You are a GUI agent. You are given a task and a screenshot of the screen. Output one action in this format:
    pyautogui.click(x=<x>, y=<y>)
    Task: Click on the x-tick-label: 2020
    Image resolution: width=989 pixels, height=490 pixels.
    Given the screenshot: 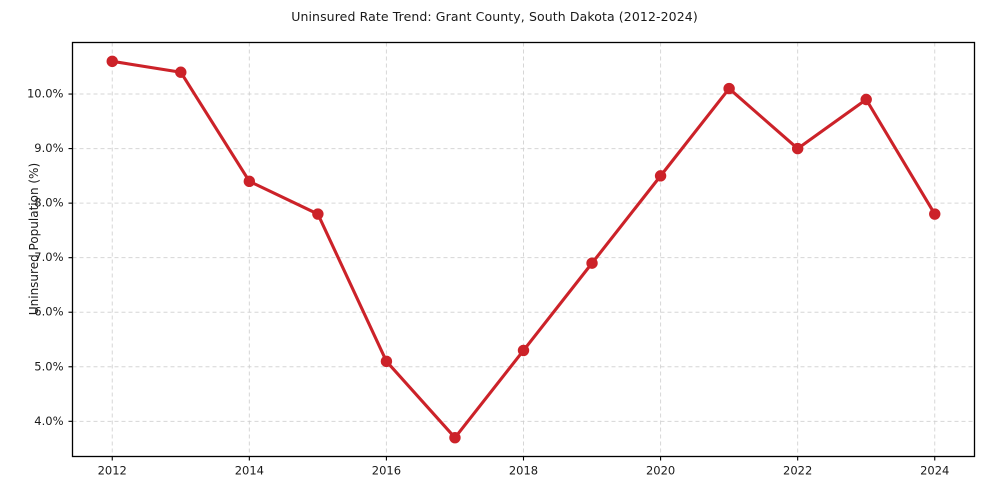 What is the action you would take?
    pyautogui.click(x=660, y=470)
    